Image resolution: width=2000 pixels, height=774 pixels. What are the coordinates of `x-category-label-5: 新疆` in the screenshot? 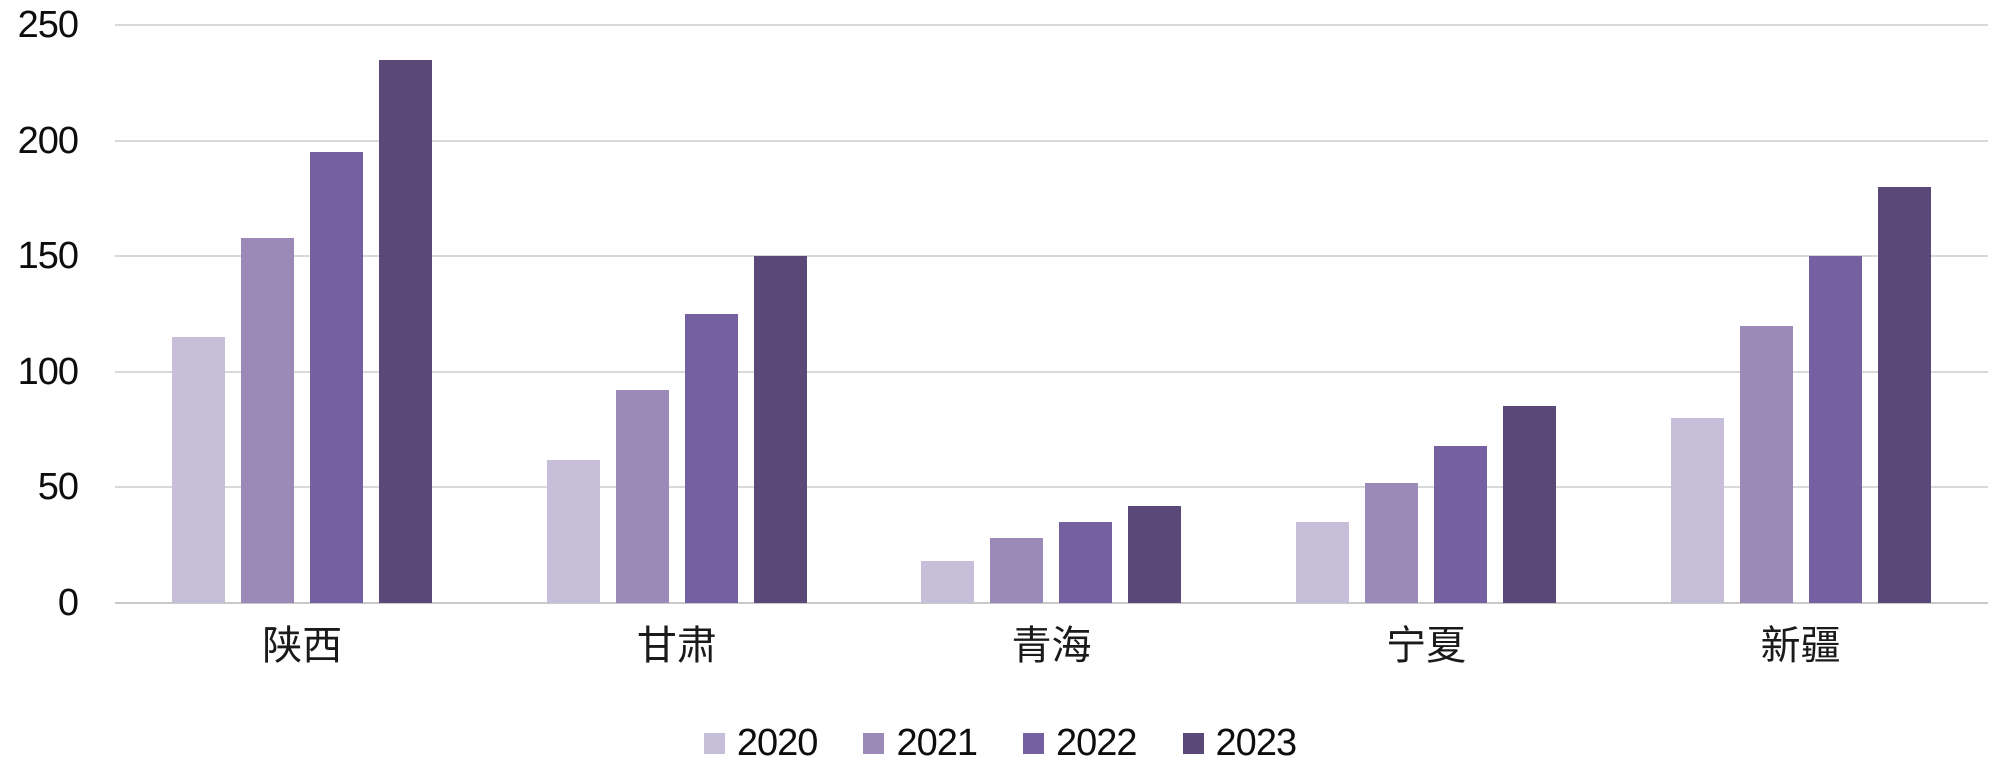 It's located at (1800, 646).